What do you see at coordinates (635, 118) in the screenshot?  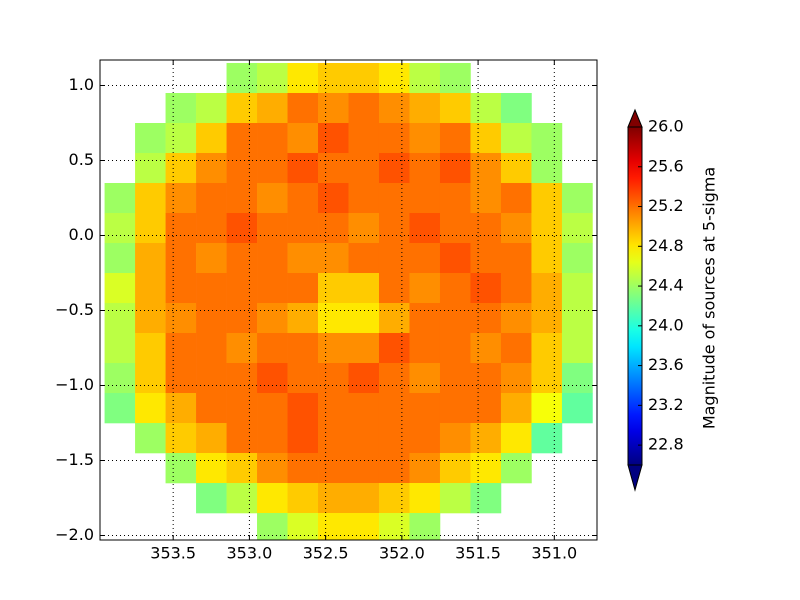 I see `colorbar-extend-top` at bounding box center [635, 118].